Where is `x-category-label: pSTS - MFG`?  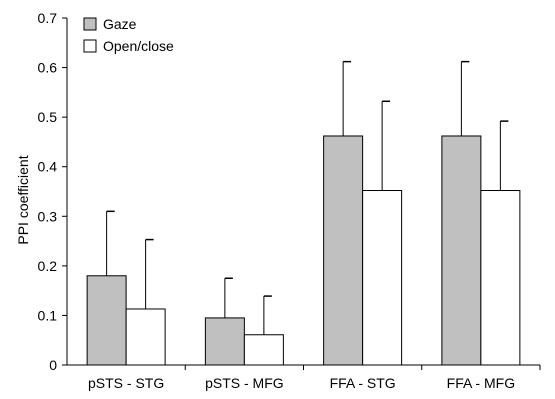
x-category-label: pSTS - MFG is located at coordinates (244, 383).